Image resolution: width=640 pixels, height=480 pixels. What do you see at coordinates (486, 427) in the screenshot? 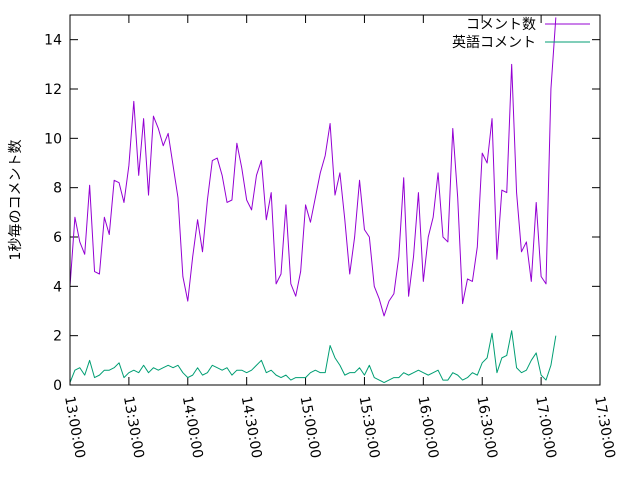
I see `x-tick-label: 16:30:00` at bounding box center [486, 427].